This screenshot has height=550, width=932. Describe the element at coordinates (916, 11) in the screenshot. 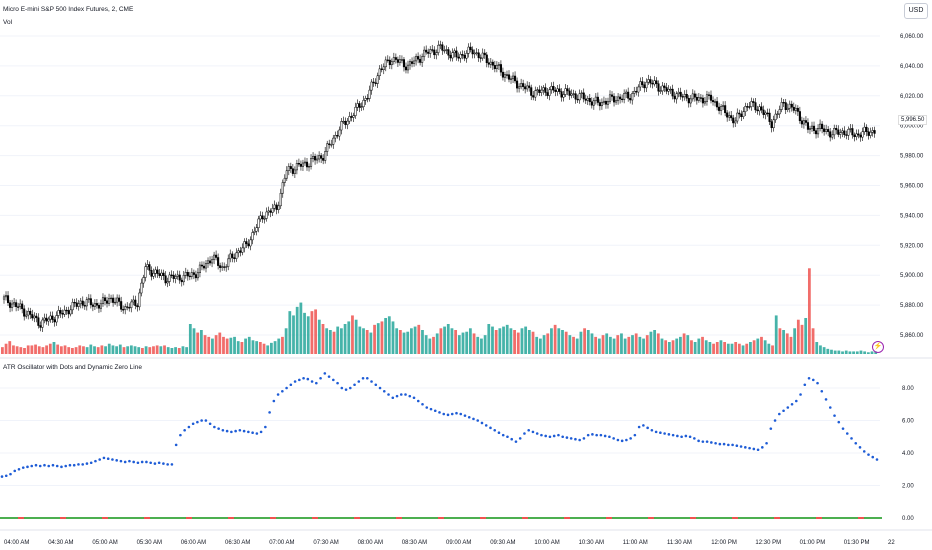

I see `currency-button: USD` at that location.